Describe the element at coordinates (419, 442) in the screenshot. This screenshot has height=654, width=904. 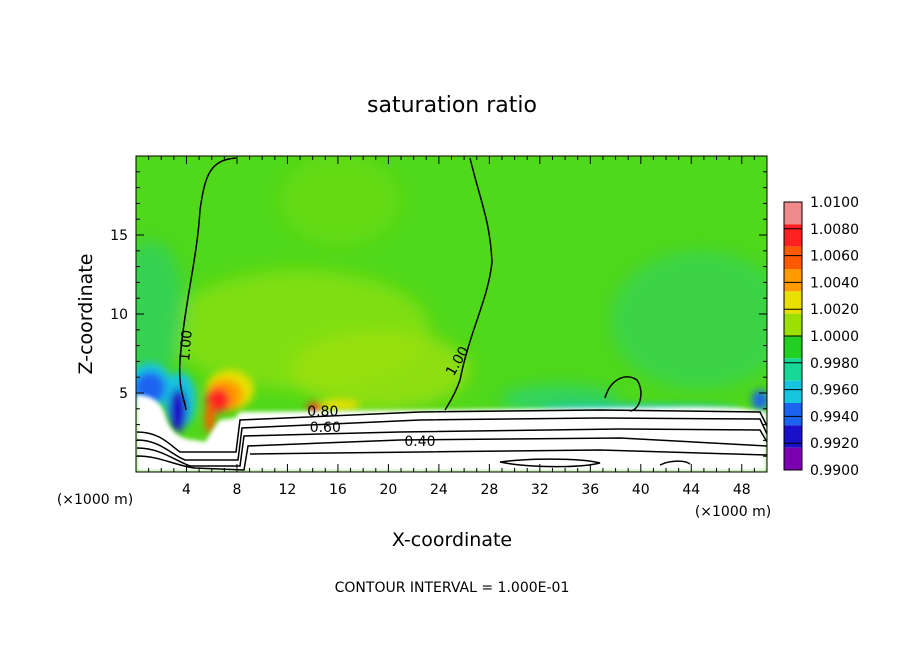
I see `contour-label: 0.40` at that location.